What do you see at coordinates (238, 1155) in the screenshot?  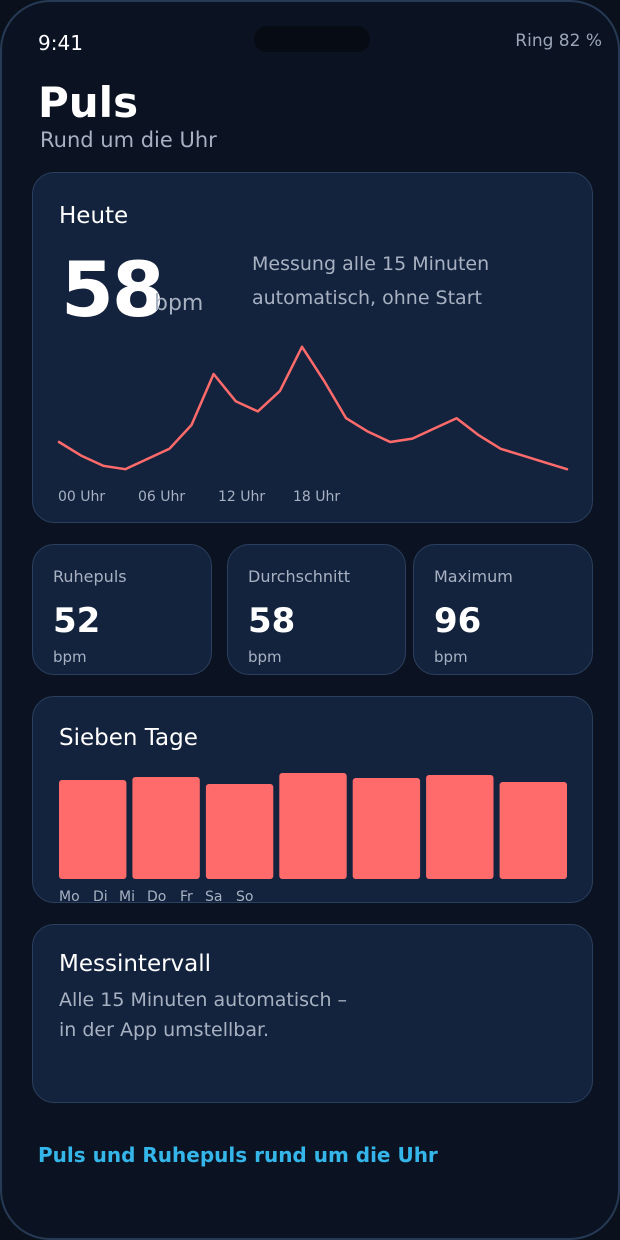 I see `footer-link: Puls und Ruhepuls rund um die Uhr` at bounding box center [238, 1155].